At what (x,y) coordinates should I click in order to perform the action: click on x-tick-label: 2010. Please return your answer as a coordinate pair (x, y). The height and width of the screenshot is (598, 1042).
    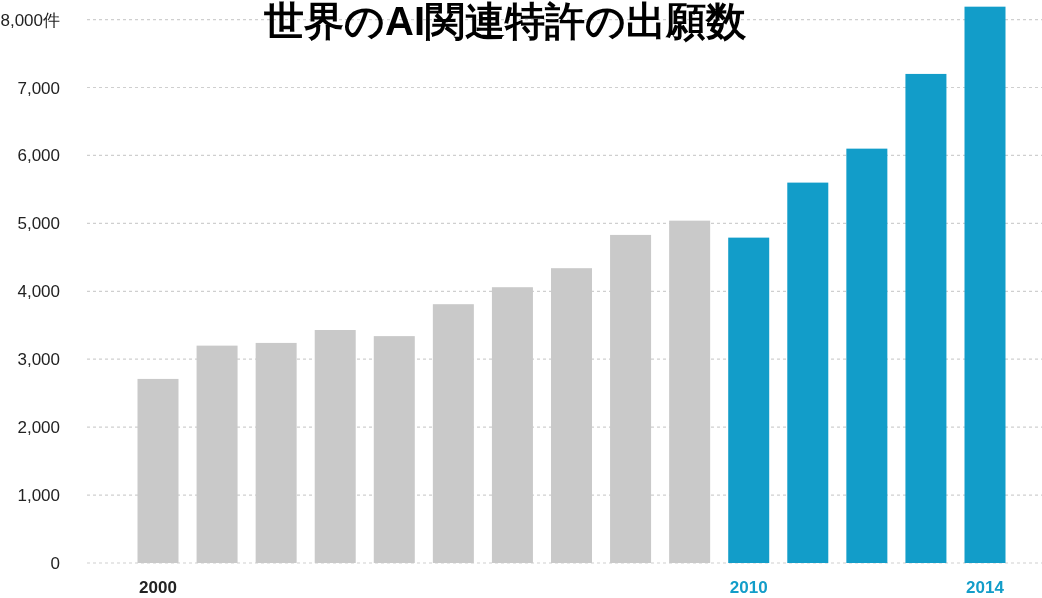
    Looking at the image, I should click on (748, 587).